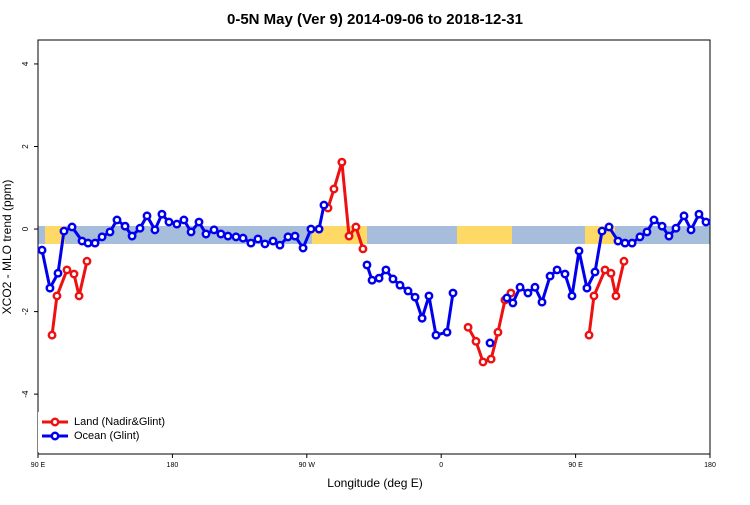  I want to click on y-tick-label: 2, so click(25, 146).